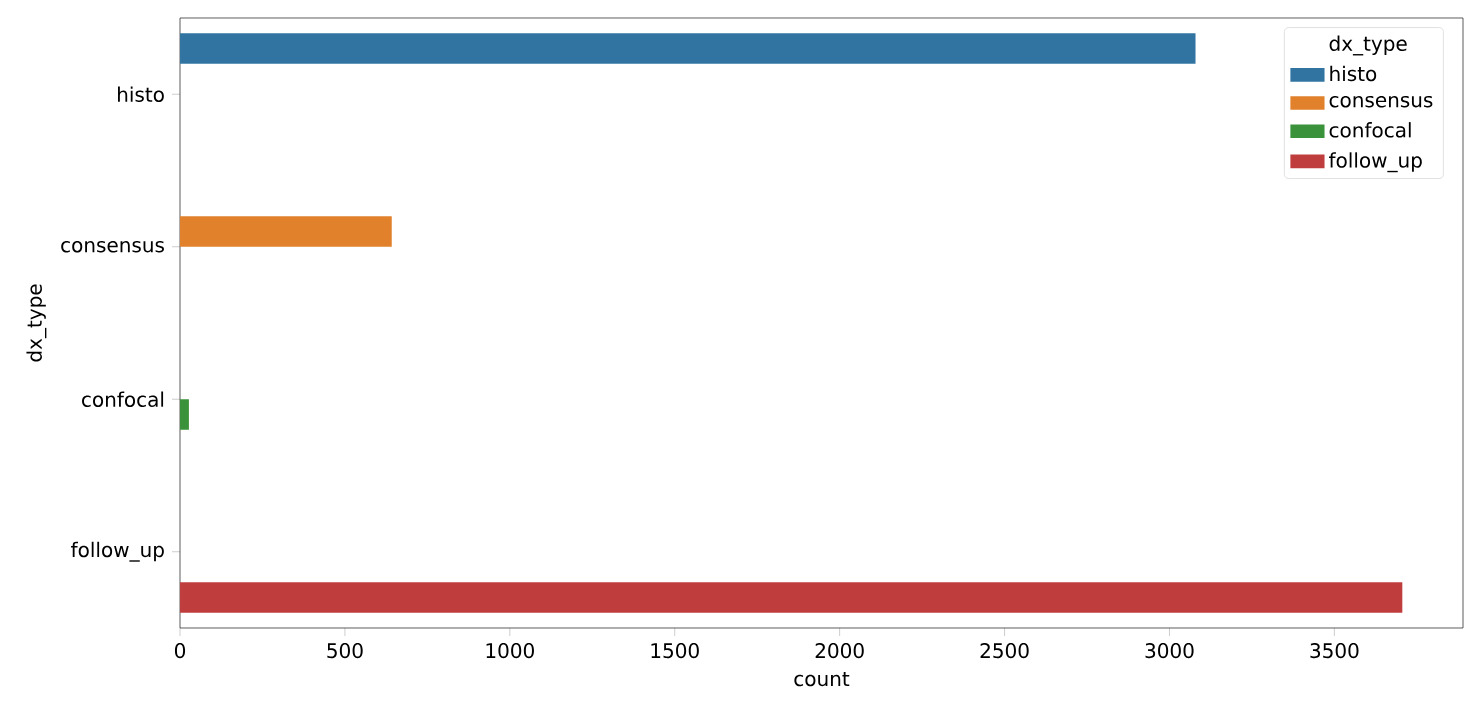 This screenshot has height=710, width=1477. Describe the element at coordinates (36, 323) in the screenshot. I see `y-axis-title: dx_type` at that location.